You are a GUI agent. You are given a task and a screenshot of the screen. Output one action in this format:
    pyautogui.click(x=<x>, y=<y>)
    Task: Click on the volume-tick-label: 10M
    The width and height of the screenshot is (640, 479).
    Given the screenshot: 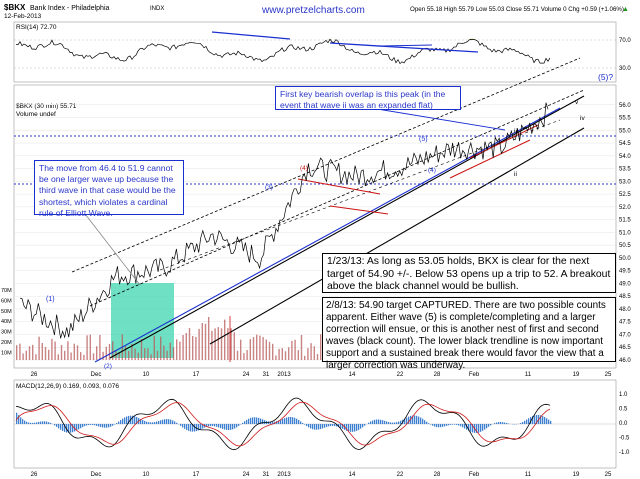 What is the action you would take?
    pyautogui.click(x=6, y=353)
    